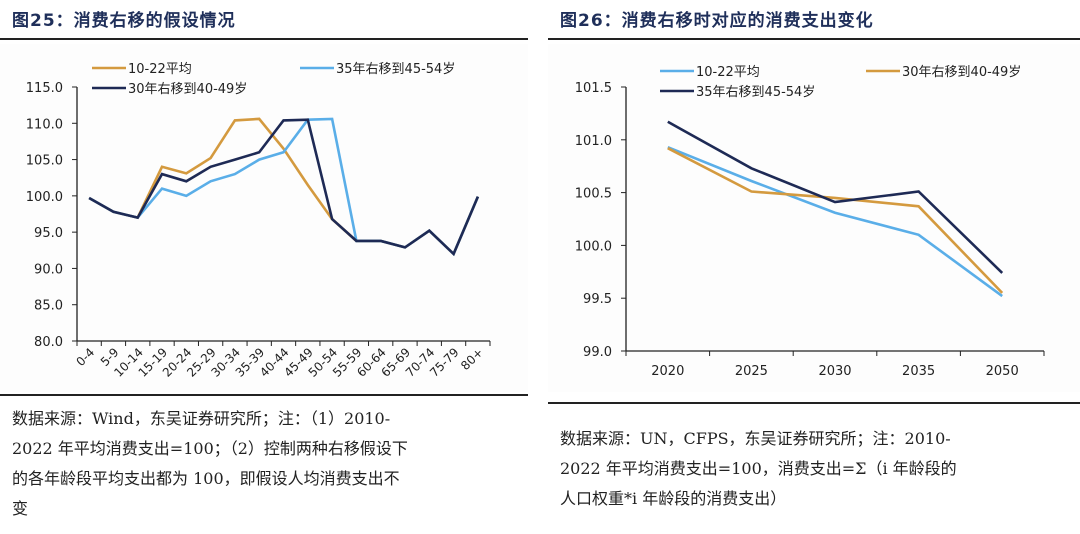  What do you see at coordinates (201, 418) in the screenshot?
I see `note-line: 数据来源：Wind，东吴证券研究所；注：（1）2010-` at bounding box center [201, 418].